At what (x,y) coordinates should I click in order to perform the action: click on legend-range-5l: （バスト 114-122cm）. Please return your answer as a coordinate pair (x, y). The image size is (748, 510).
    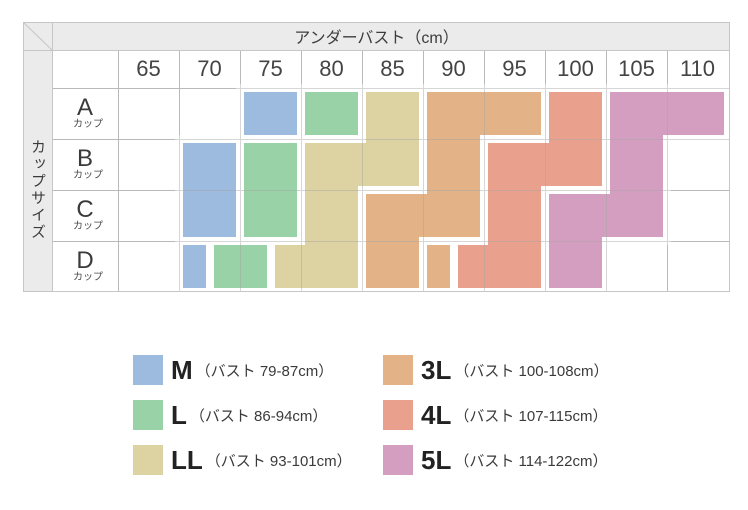
    Looking at the image, I should click on (531, 461).